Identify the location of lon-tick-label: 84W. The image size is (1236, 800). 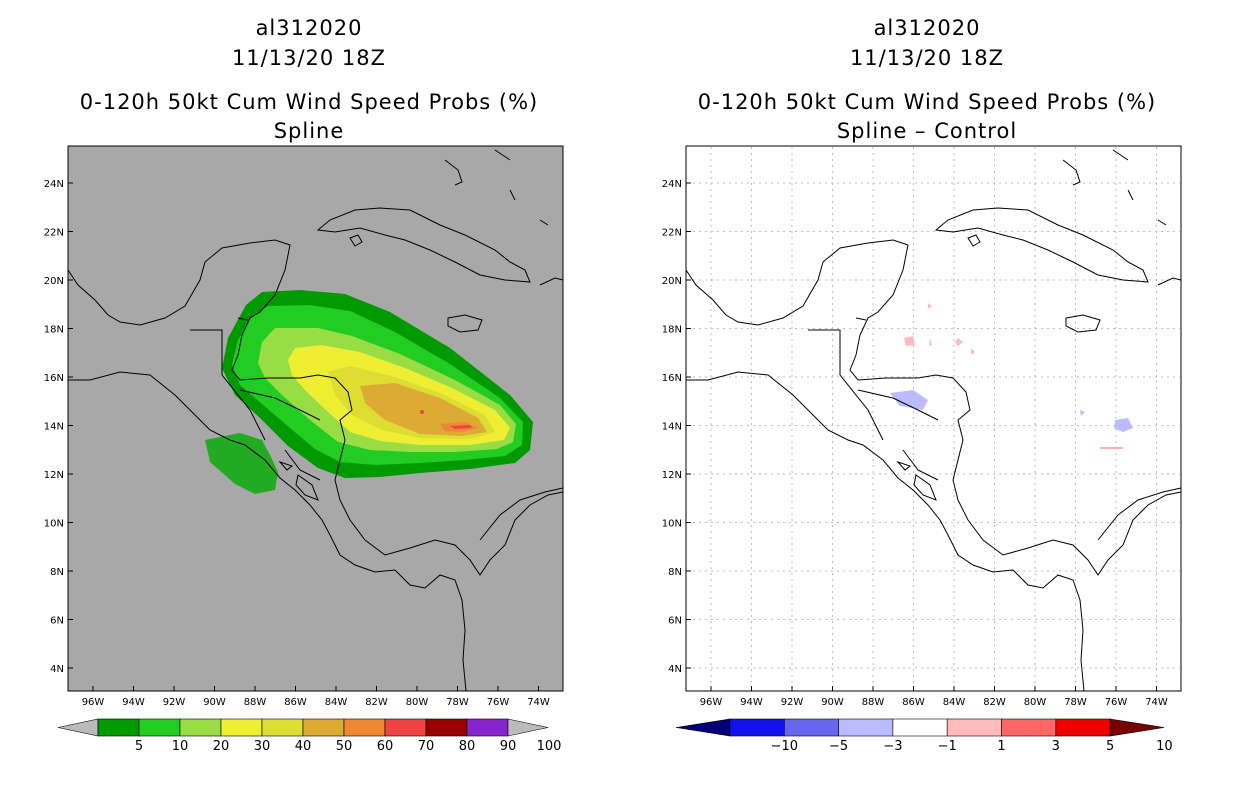
(336, 702).